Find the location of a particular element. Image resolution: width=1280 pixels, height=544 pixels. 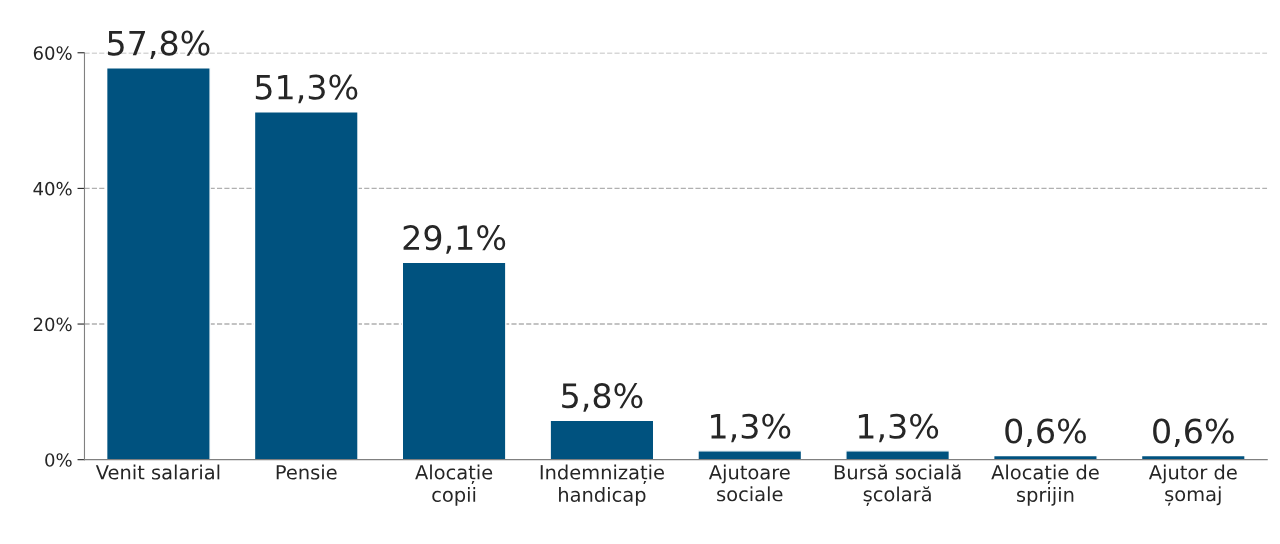

data-label: 5,8% is located at coordinates (602, 397).